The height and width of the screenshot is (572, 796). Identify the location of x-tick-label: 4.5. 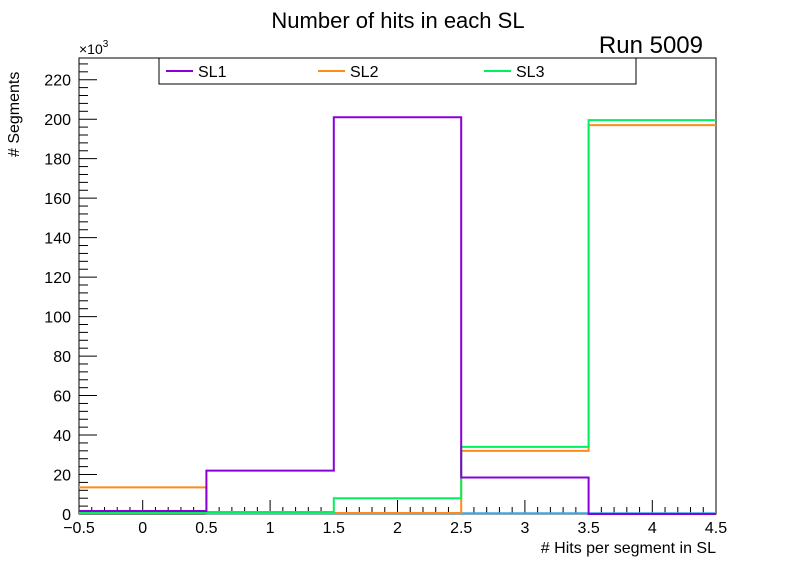
(716, 528).